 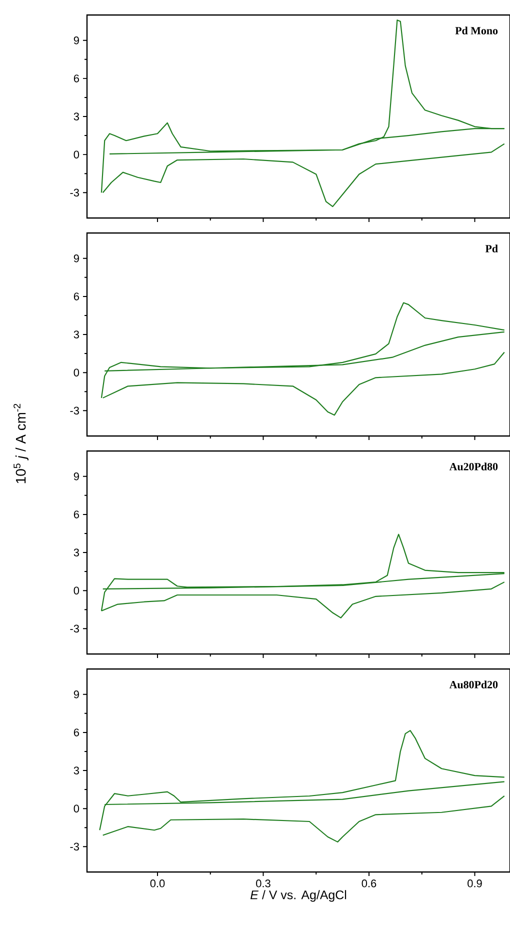 I want to click on x-tick-label: 0.6, so click(x=369, y=884).